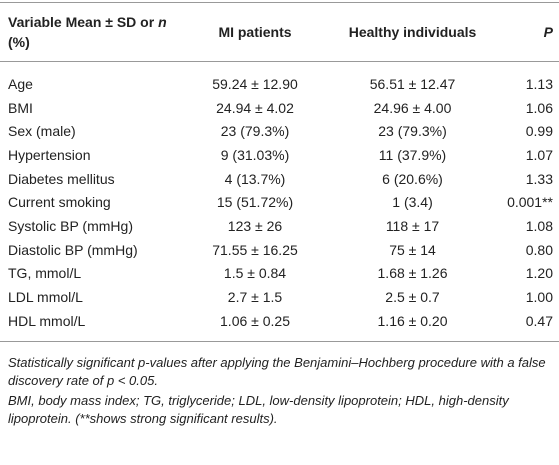  I want to click on table-cell: 123 ± 26, so click(255, 225).